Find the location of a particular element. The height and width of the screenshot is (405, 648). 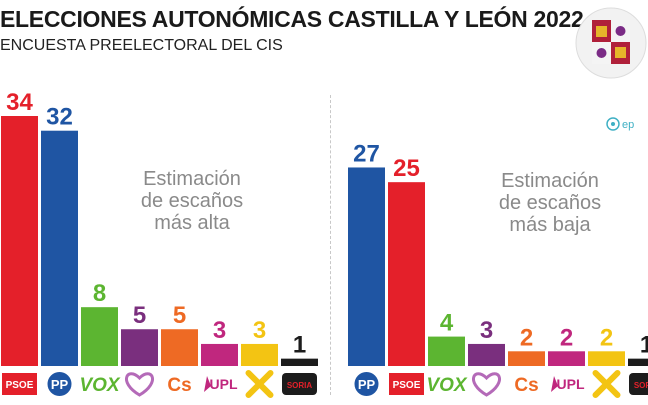

party-logo-xav-0-cross is located at coordinates (259, 384).